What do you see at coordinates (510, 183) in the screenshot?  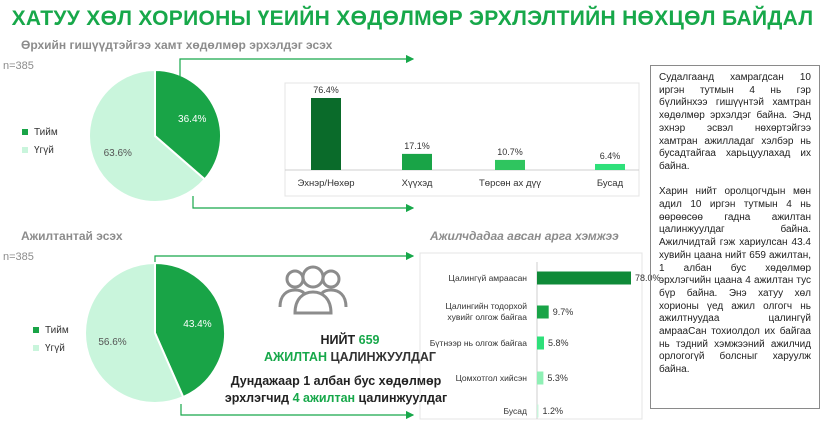 I see `bar-category-label: Төрсөн ах дүү` at bounding box center [510, 183].